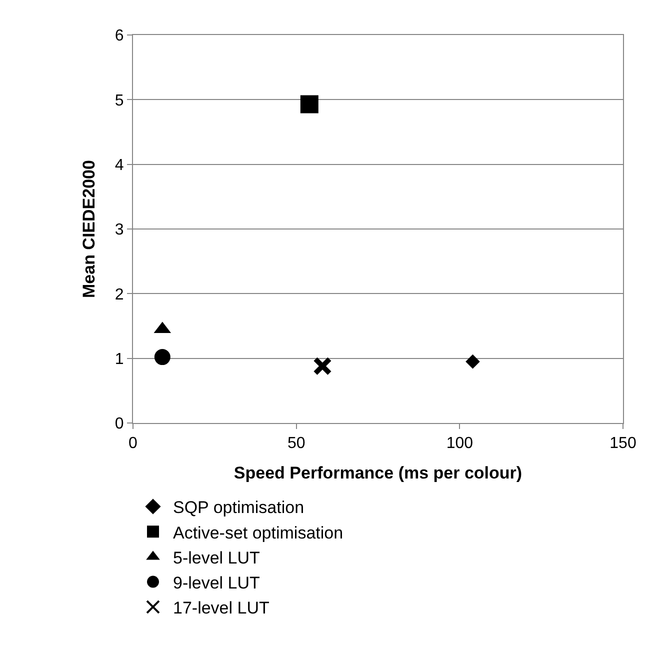 The height and width of the screenshot is (668, 661). I want to click on y-tick-label: 1, so click(119, 359).